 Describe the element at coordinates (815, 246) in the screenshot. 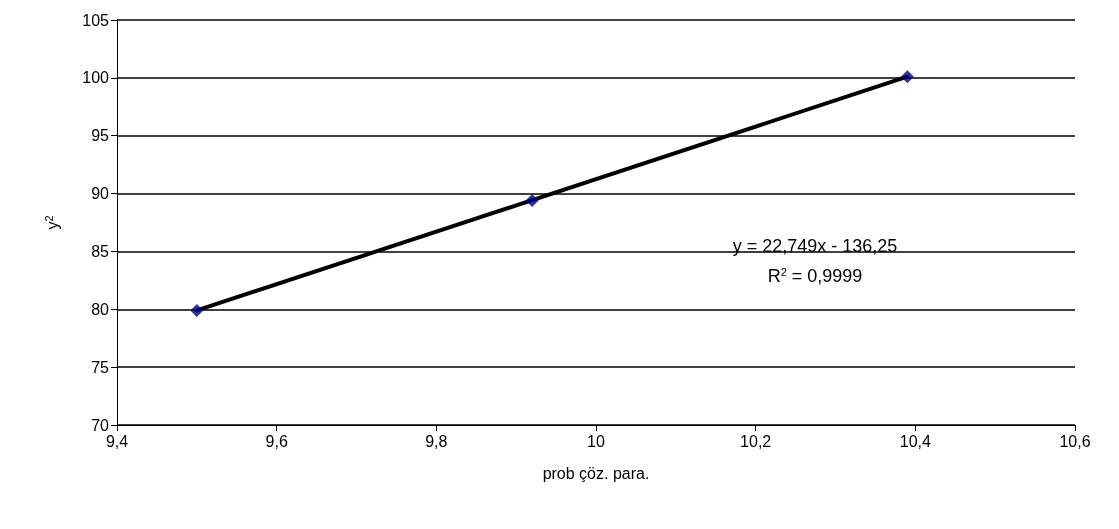

I see `annotation: y = 22,749x - 136,25` at that location.